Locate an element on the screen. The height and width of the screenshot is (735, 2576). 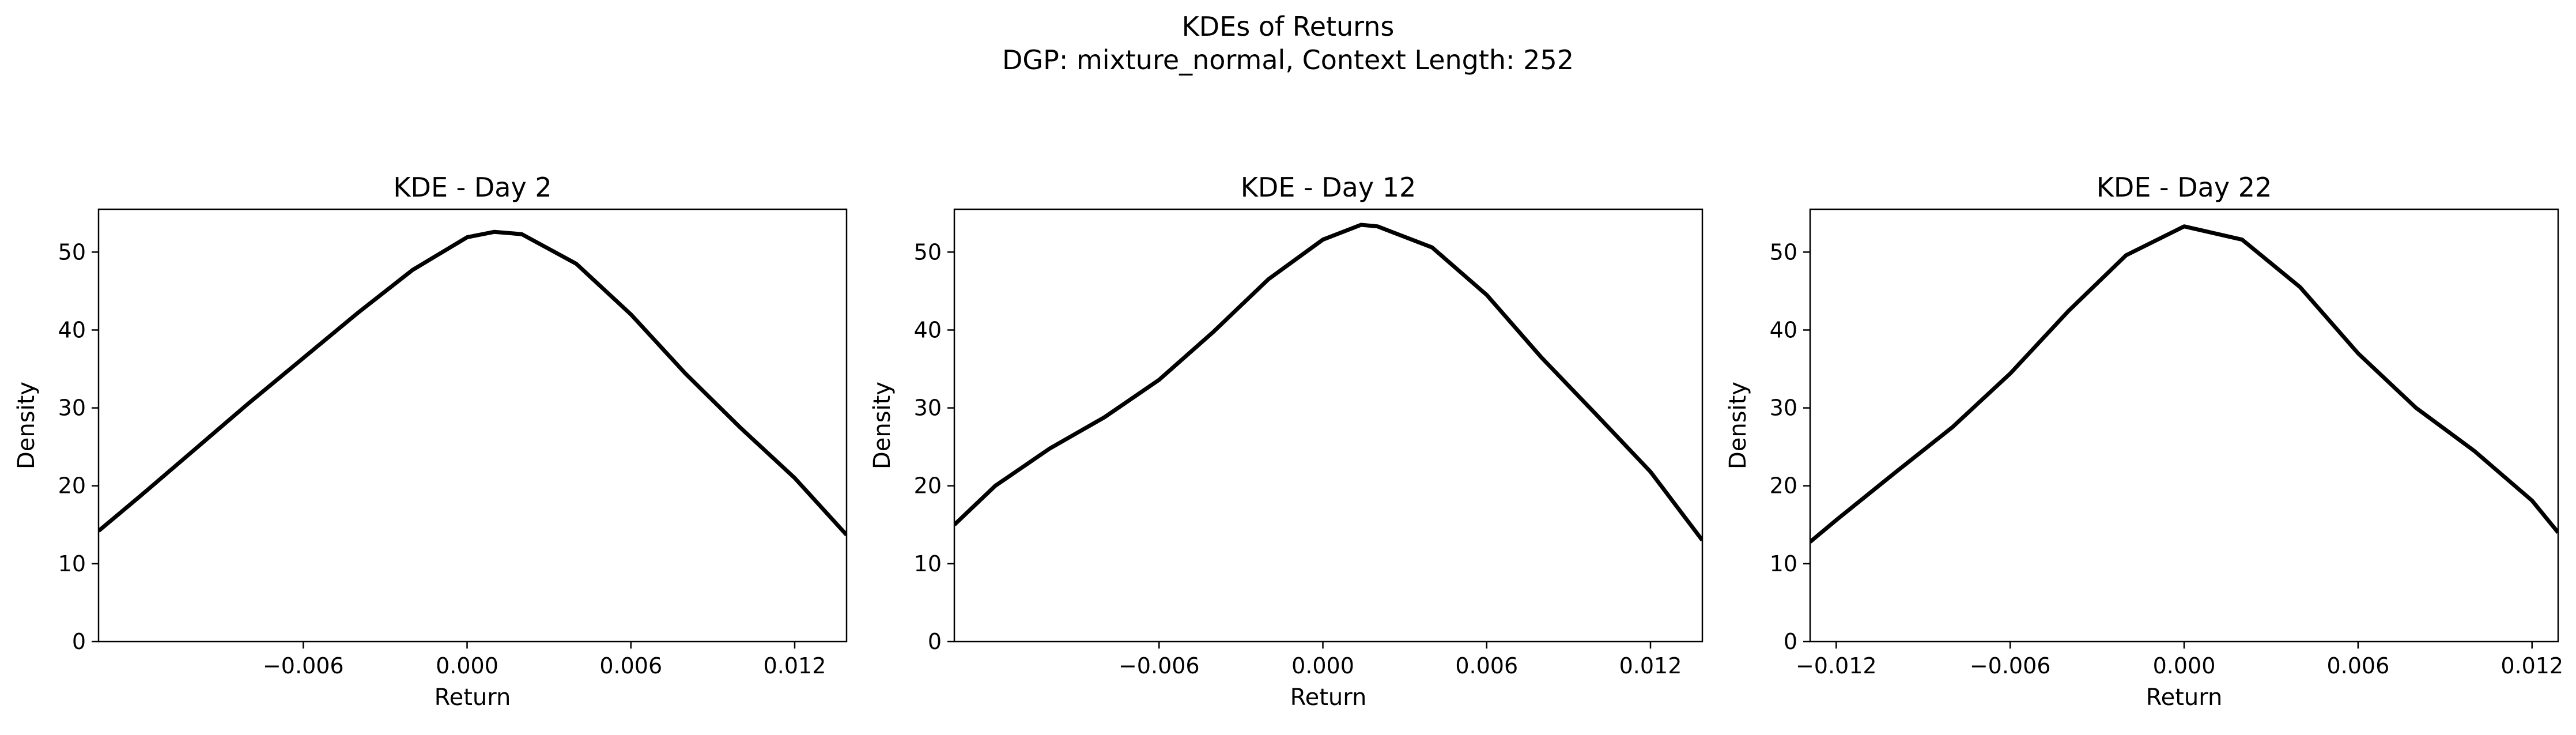
figure-title: KDEs of Returns is located at coordinates (1288, 26).